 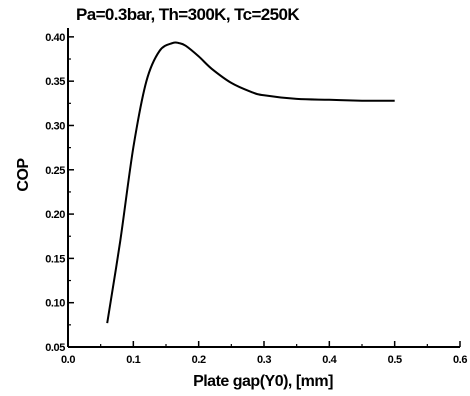 I want to click on y-tick-label: 0.05, so click(x=55, y=348).